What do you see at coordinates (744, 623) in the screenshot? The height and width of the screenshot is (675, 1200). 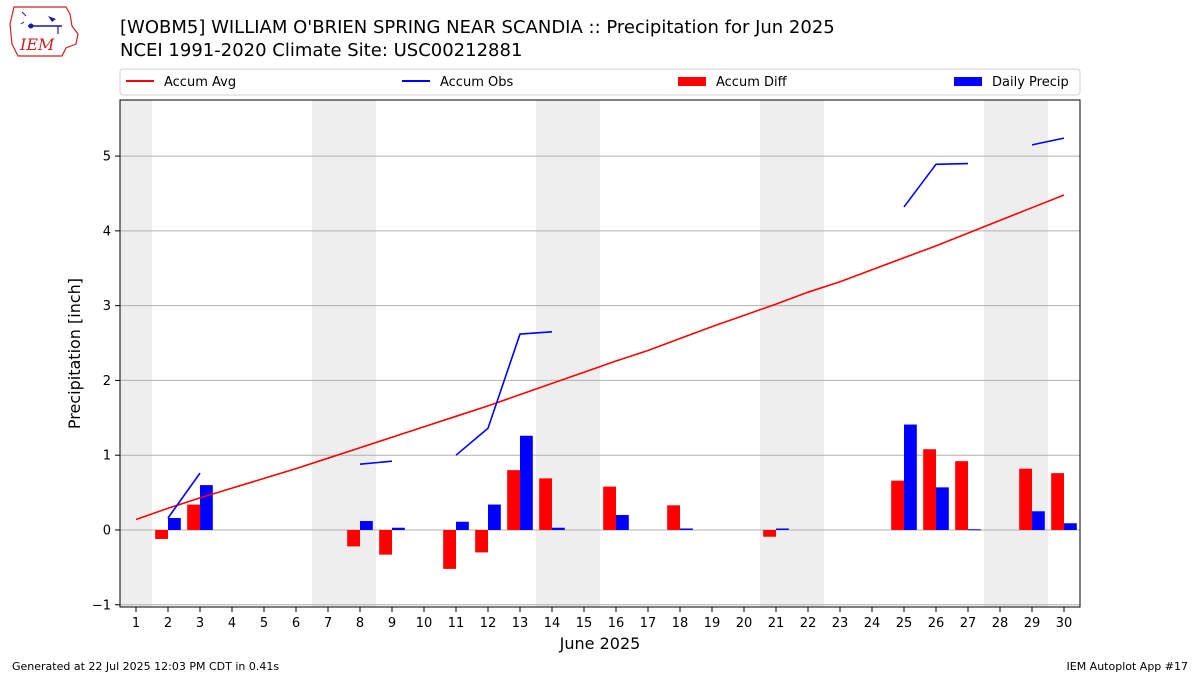 I see `x-tick-label-20: 20` at bounding box center [744, 623].